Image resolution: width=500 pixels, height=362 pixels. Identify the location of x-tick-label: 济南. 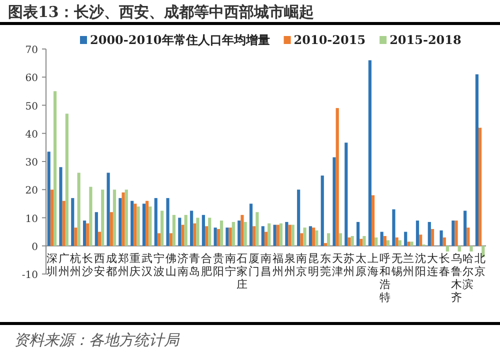
(182, 265).